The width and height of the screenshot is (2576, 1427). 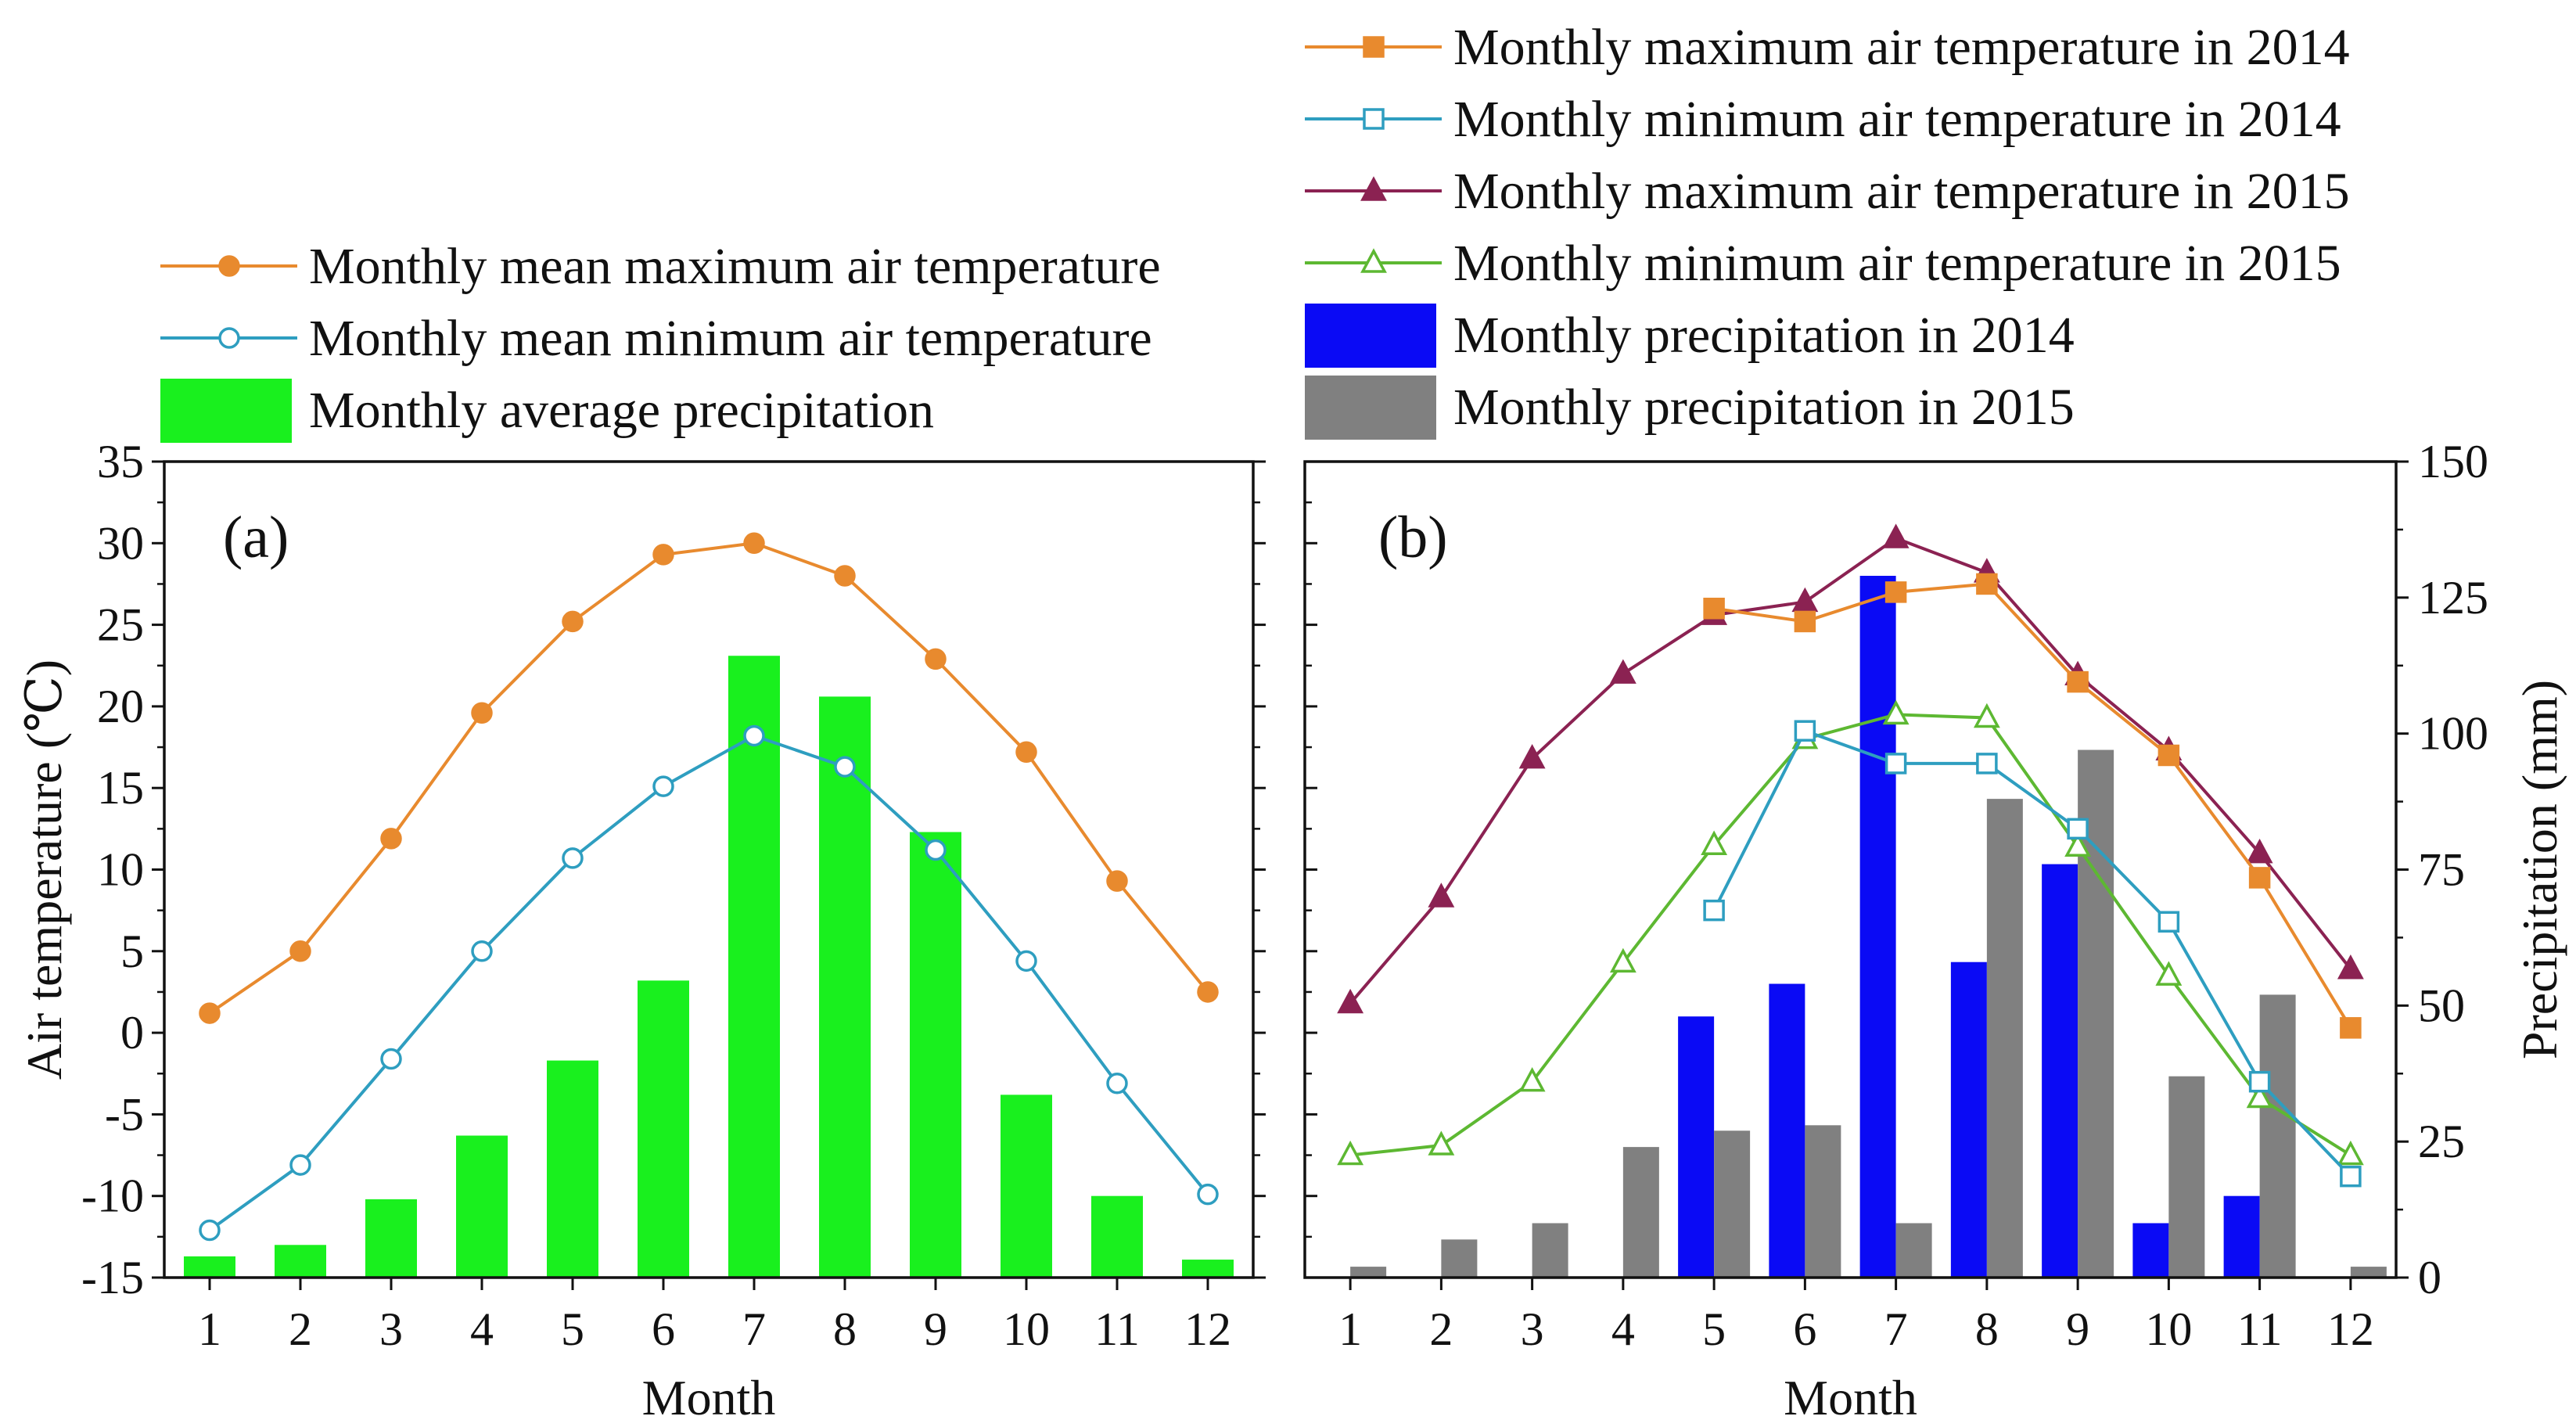 I want to click on x-tick-label-b: 4, so click(x=1623, y=1329).